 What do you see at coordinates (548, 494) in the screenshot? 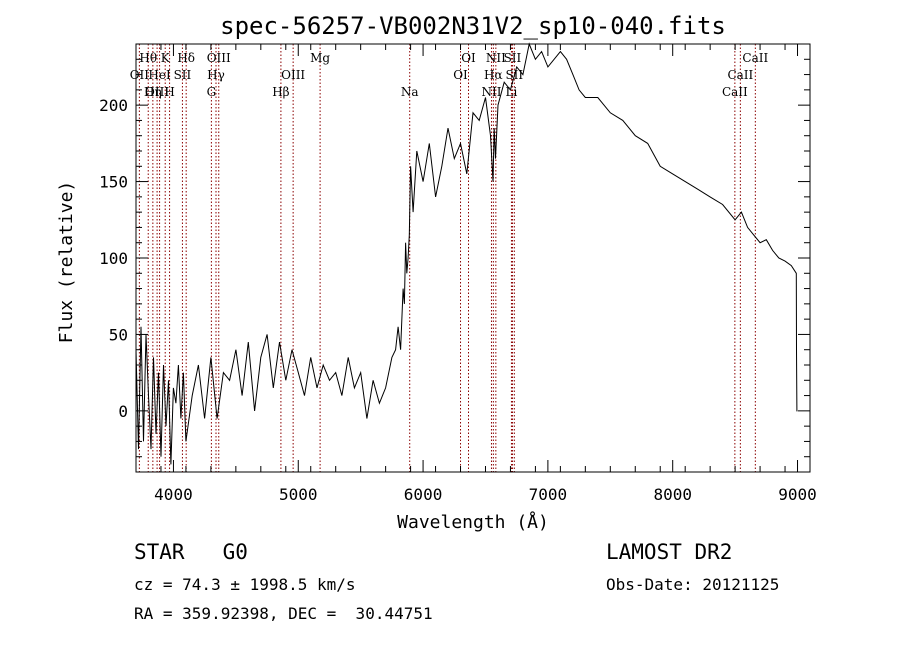
I see `x-tick-label: 7000` at bounding box center [548, 494].